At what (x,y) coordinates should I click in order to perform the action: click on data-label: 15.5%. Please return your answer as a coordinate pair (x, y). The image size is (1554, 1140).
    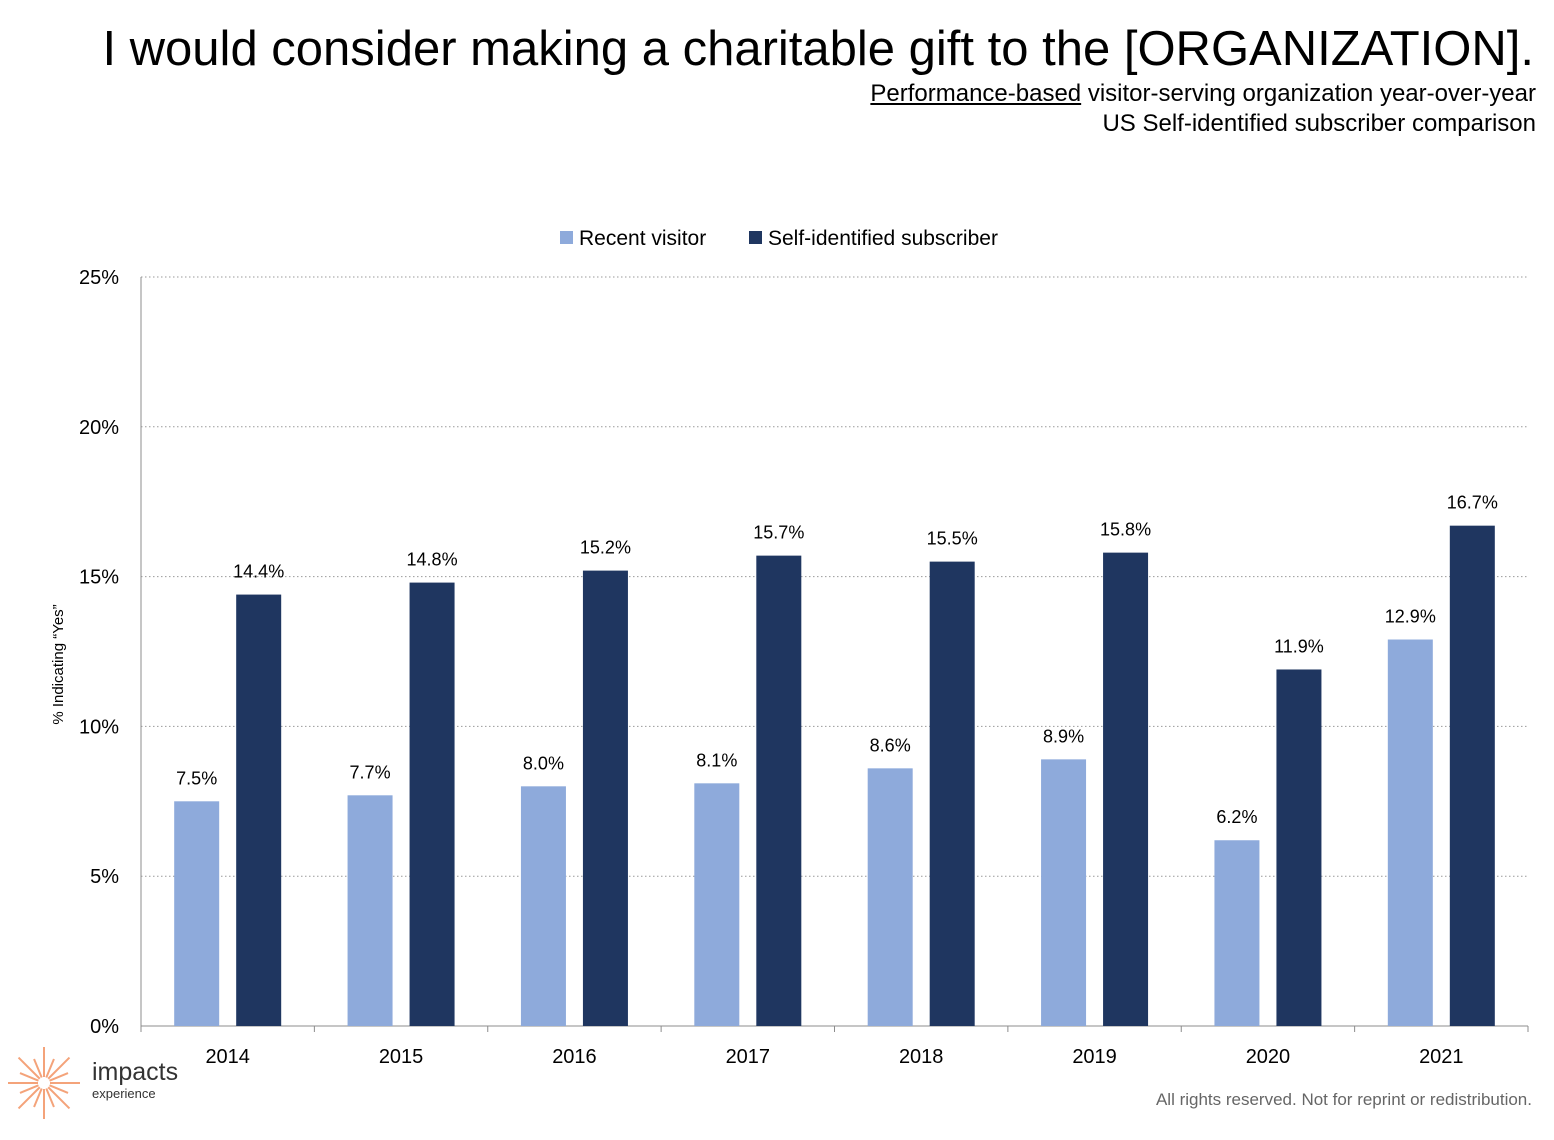
    Looking at the image, I should click on (952, 539).